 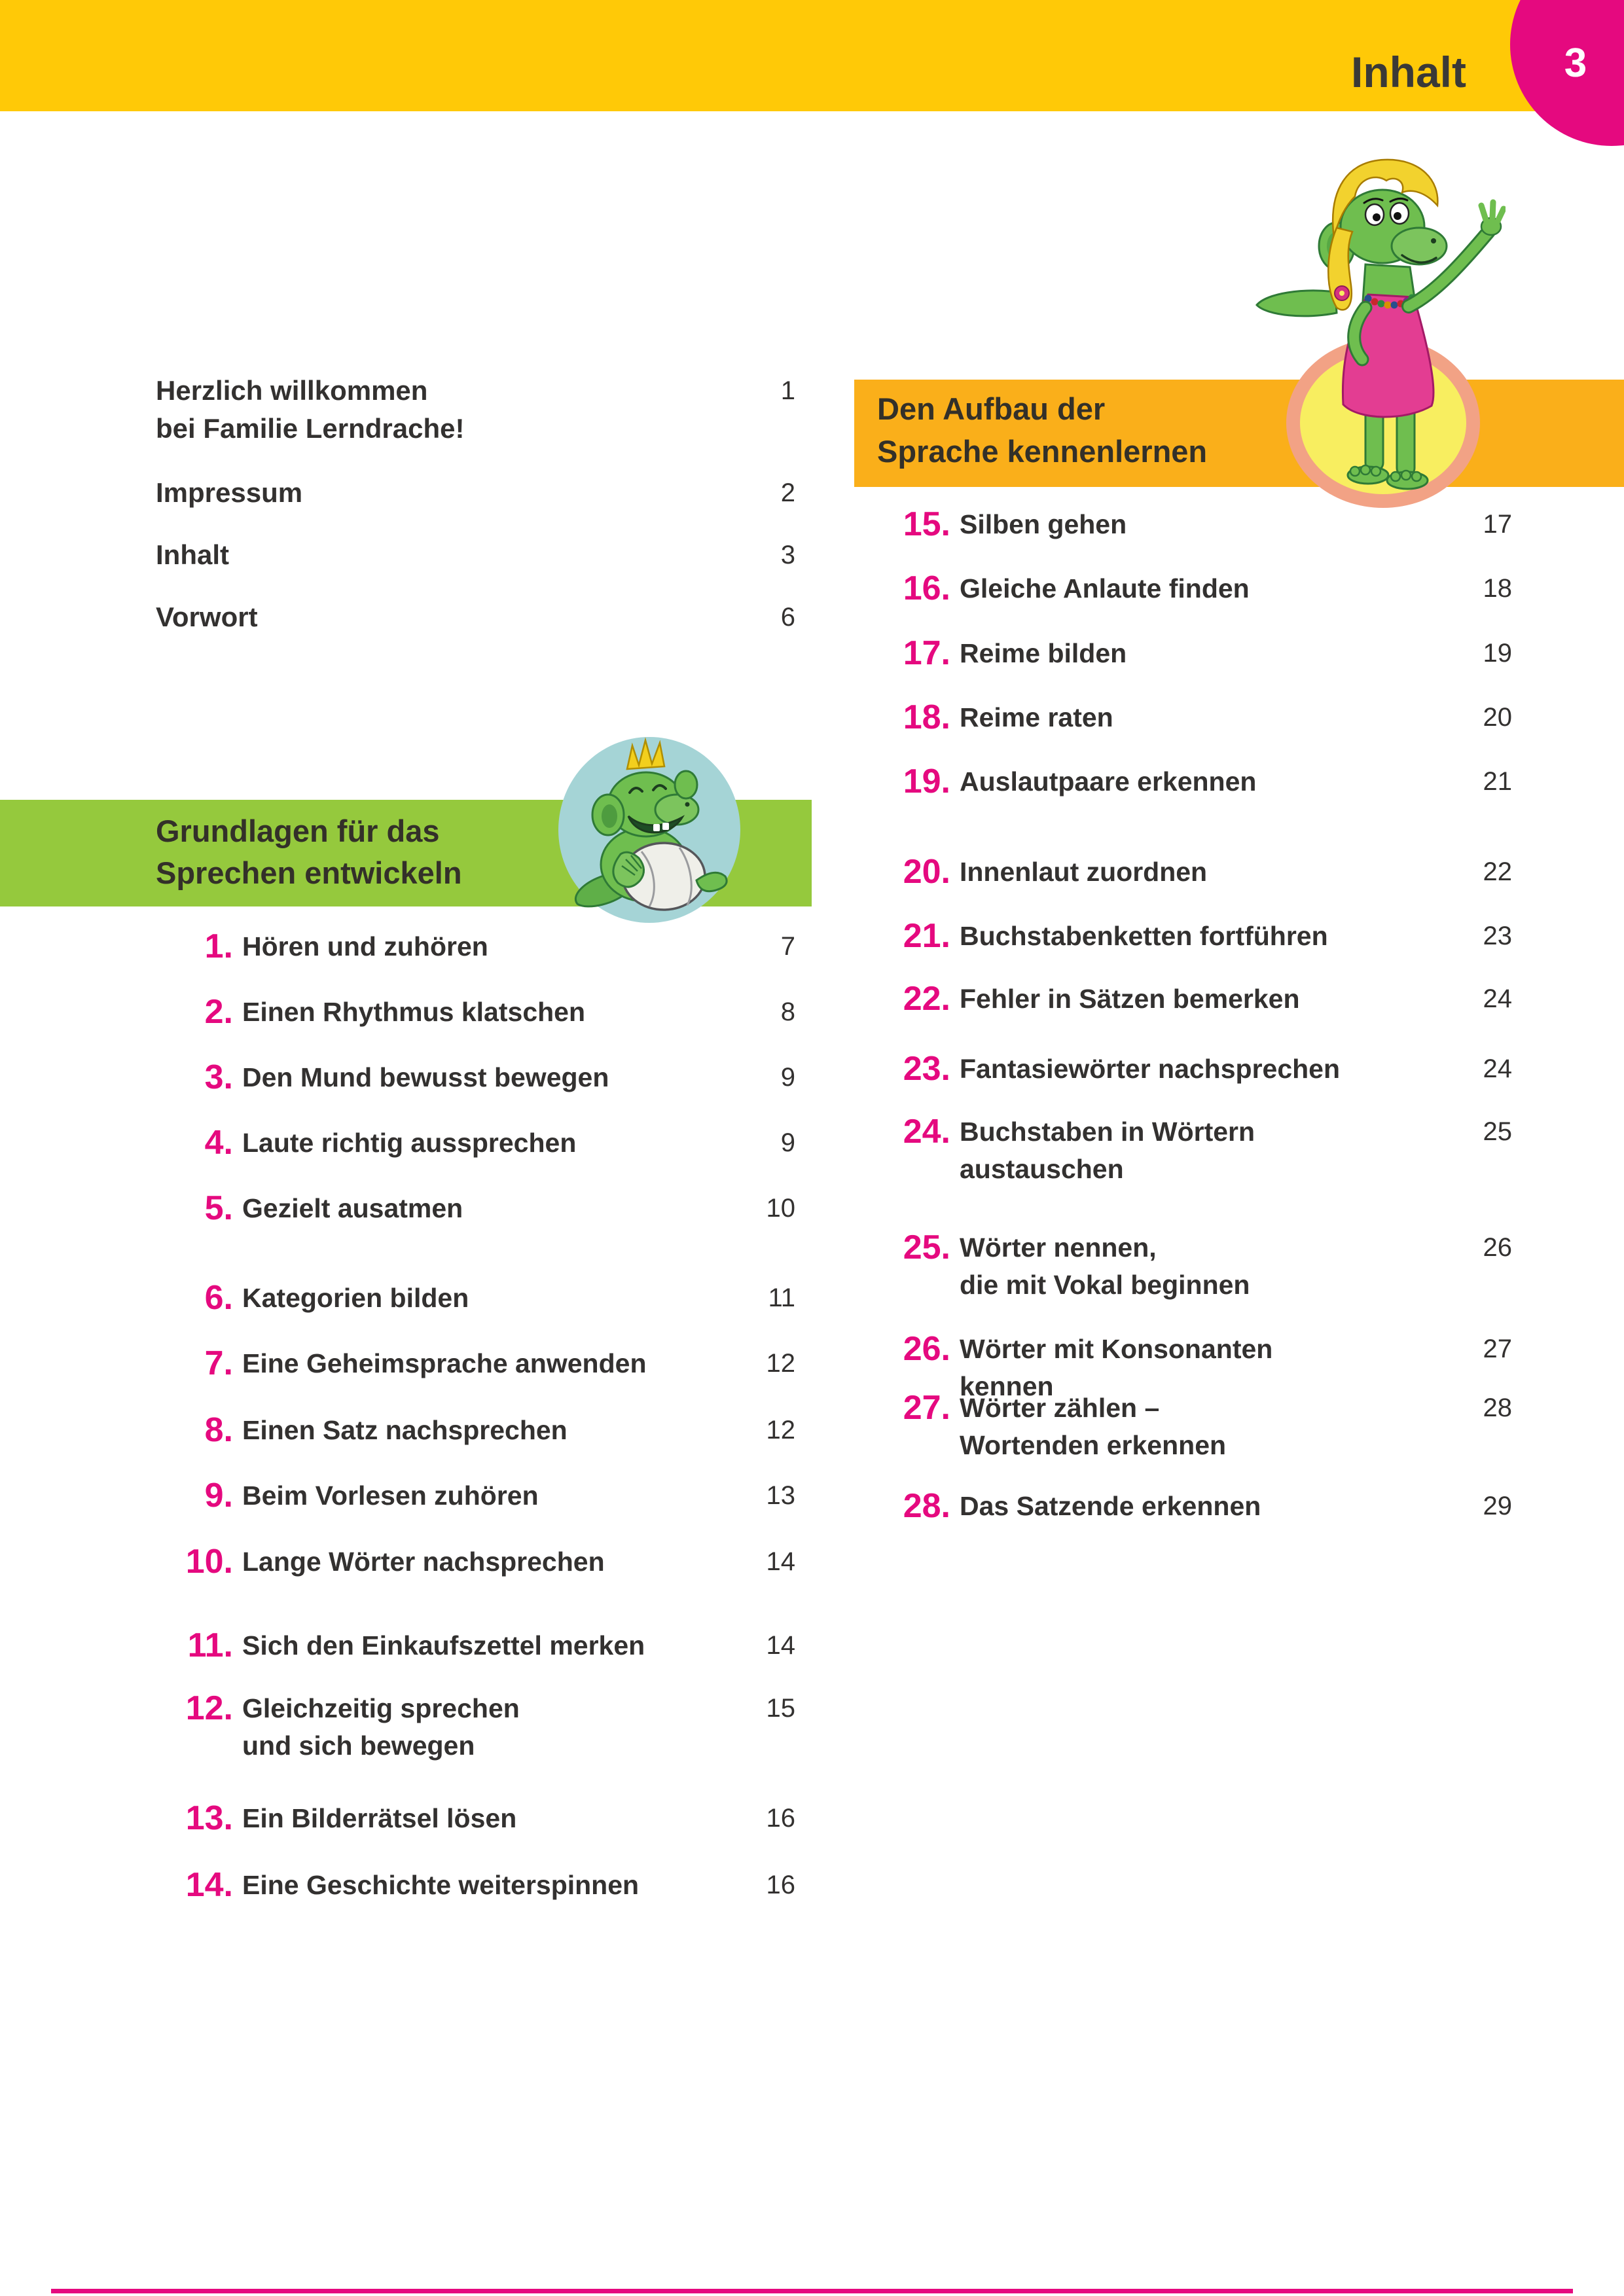 I want to click on toc-item-number: 13., so click(x=209, y=1818).